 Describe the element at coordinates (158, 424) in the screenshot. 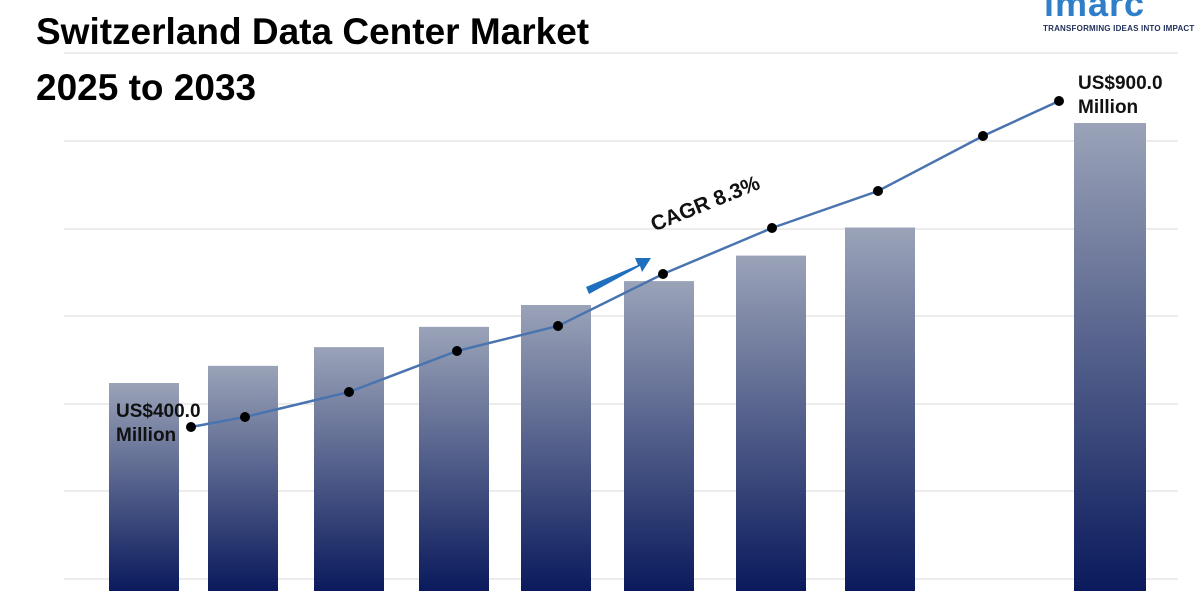

I see `start-value-label: US$400.0 Million` at that location.